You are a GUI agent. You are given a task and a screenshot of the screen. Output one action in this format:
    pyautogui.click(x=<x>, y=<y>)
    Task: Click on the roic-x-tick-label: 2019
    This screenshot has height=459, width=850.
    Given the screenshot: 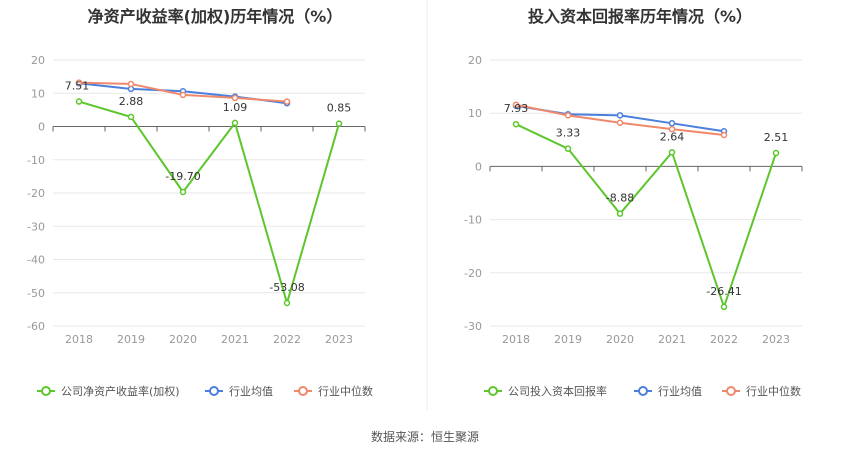 What is the action you would take?
    pyautogui.click(x=568, y=339)
    